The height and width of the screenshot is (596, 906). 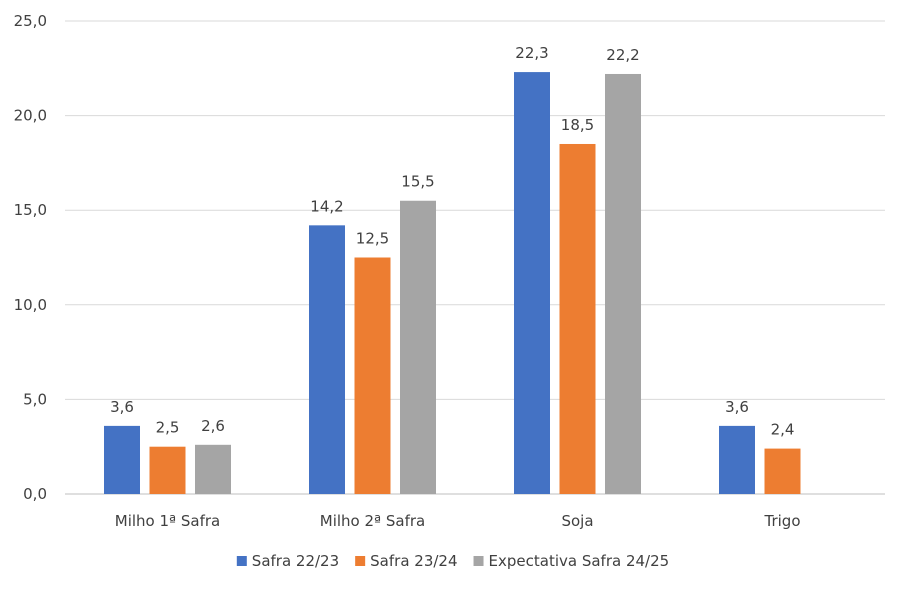 What do you see at coordinates (30, 210) in the screenshot?
I see `y-tick-label: 15,0` at bounding box center [30, 210].